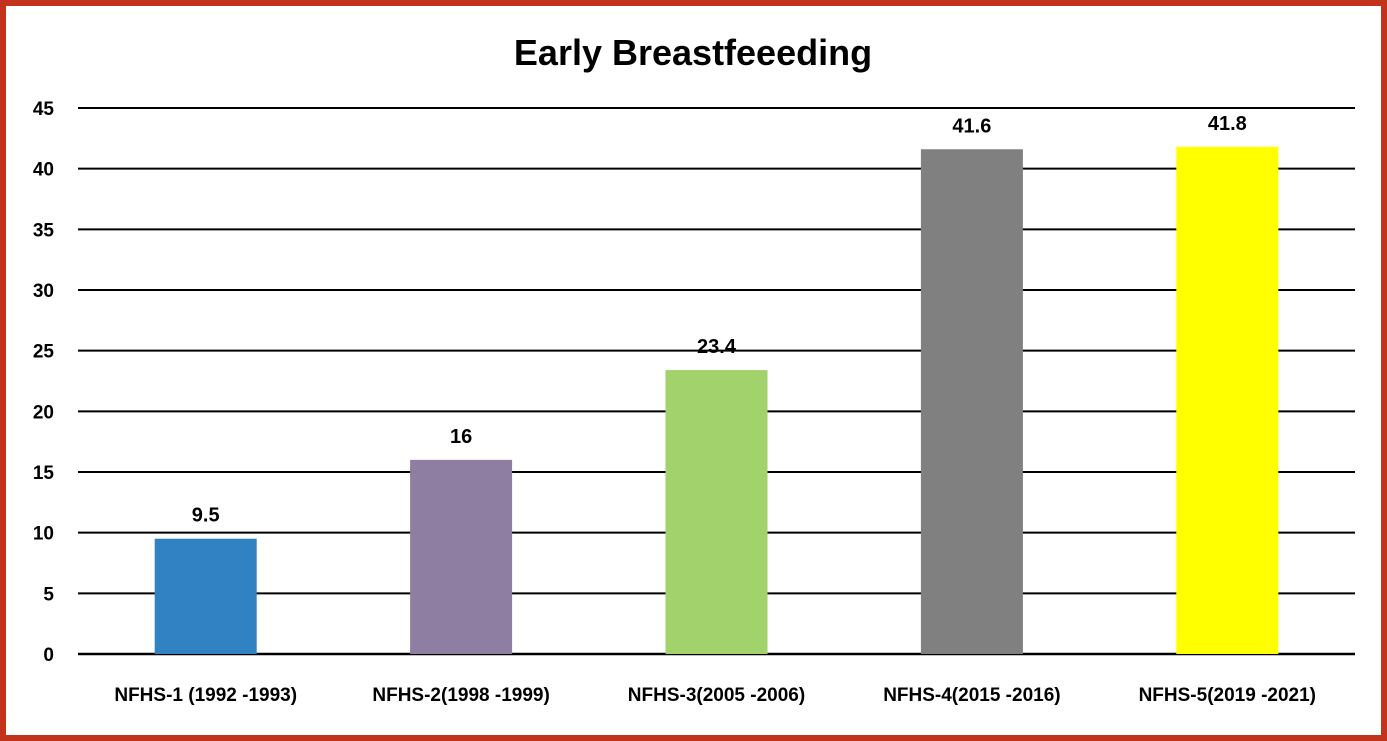  Describe the element at coordinates (44, 382) in the screenshot. I see `y-axis-ticks: 0 5 10 15 20 25 30 35 40 45` at that location.